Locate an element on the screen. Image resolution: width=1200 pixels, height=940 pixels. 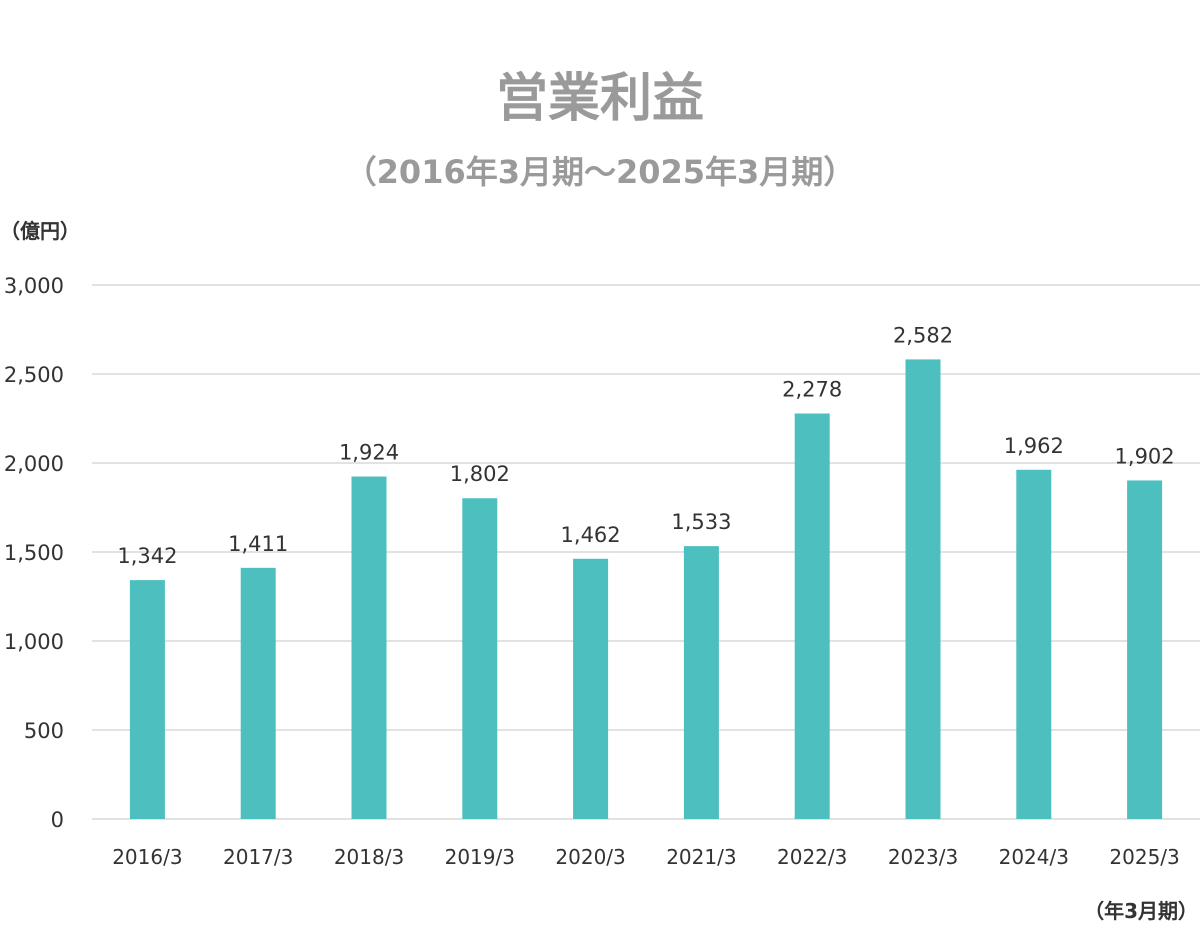
y-axis-tick-labels: 0 500 1,000 1,500 2,000 2,500 3,000 is located at coordinates (34, 553).